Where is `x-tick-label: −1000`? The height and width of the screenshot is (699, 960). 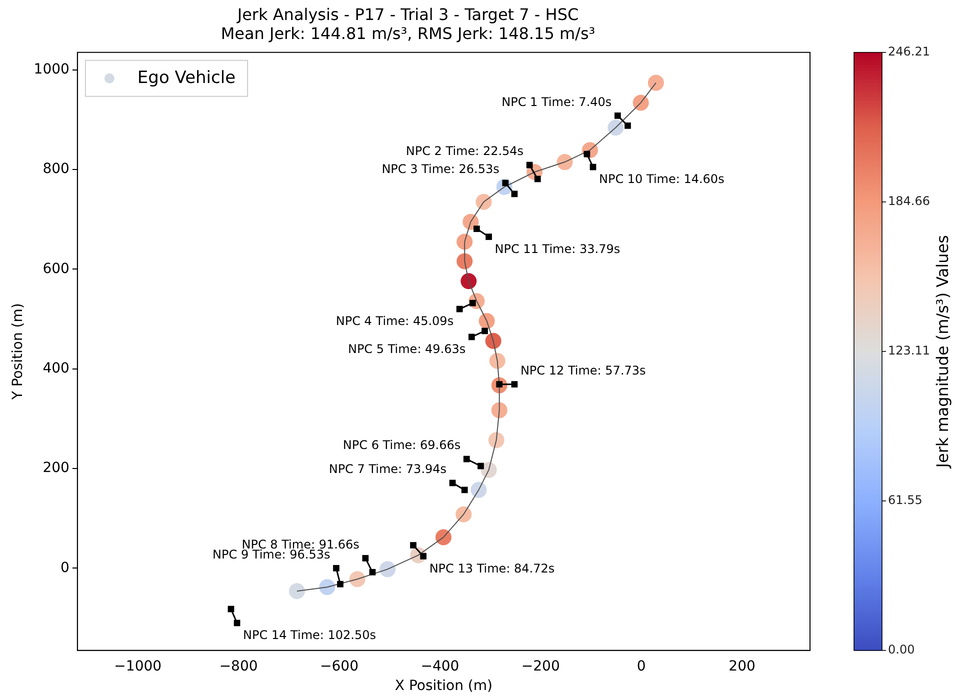 x-tick-label: −1000 is located at coordinates (138, 666).